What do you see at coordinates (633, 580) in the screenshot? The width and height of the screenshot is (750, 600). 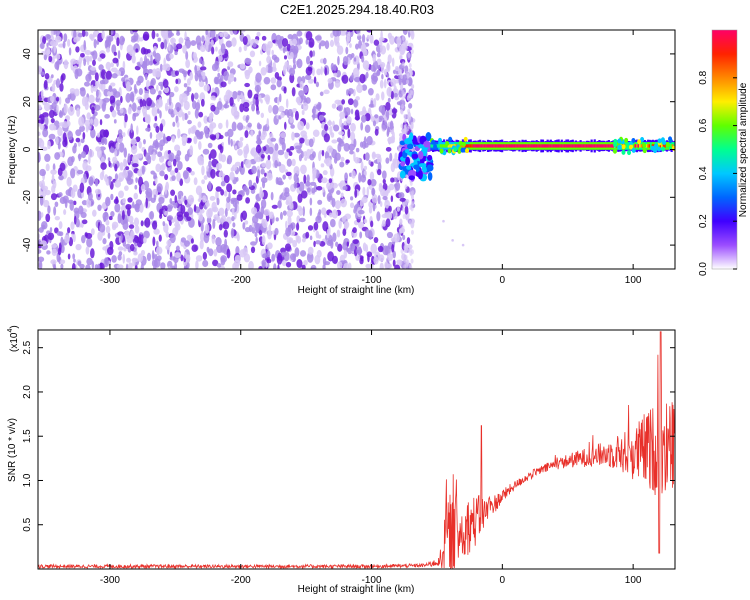 I see `snr-xtick-label: 100` at bounding box center [633, 580].